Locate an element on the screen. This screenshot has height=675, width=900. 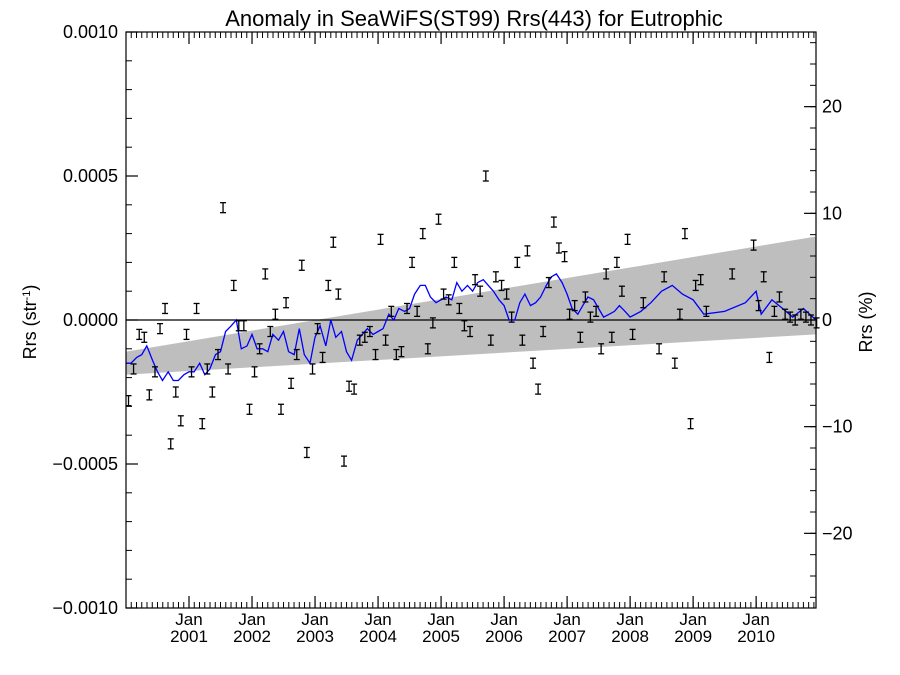
left-axis-label: Rrs (str-1) is located at coordinates (30, 322).